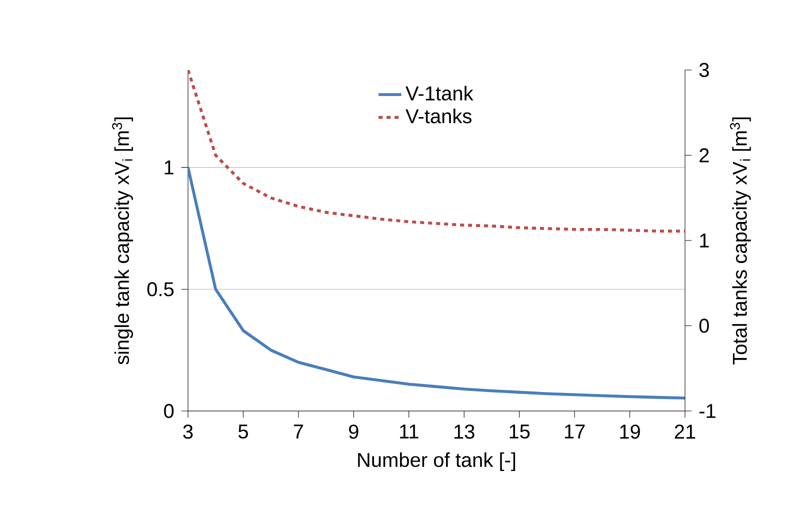 The image size is (806, 519). What do you see at coordinates (574, 431) in the screenshot?
I see `x-tick-label: 17` at bounding box center [574, 431].